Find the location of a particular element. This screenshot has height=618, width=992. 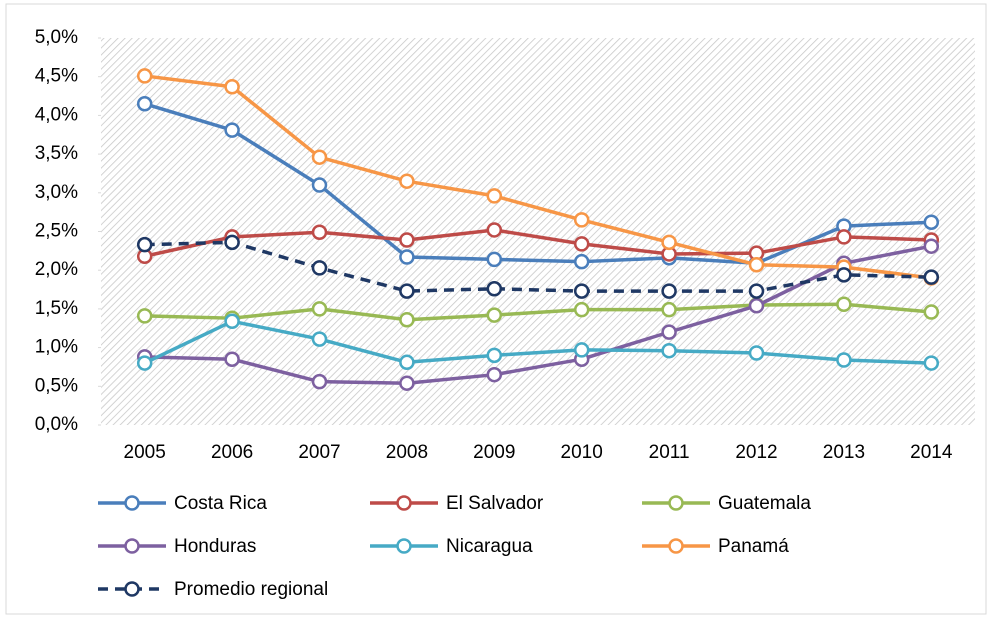

y-tick-label: 3,5% is located at coordinates (56, 153).